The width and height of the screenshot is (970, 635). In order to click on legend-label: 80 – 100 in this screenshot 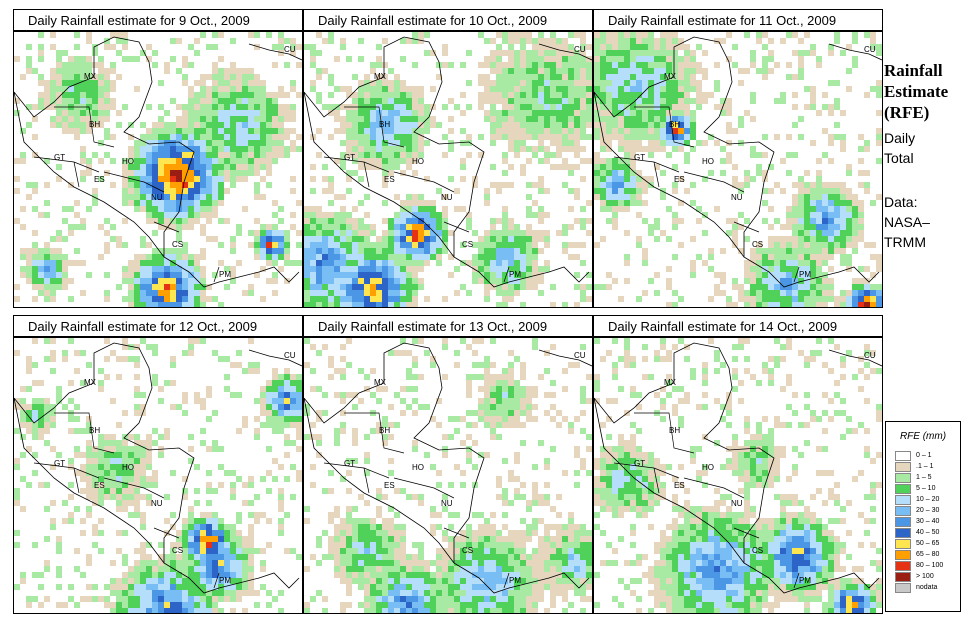, I will do `click(930, 565)`.